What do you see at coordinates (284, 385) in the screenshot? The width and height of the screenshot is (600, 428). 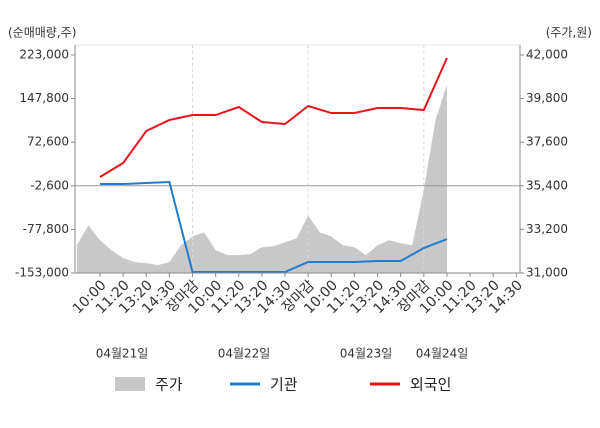 I see `legend-label: 기관` at bounding box center [284, 385].